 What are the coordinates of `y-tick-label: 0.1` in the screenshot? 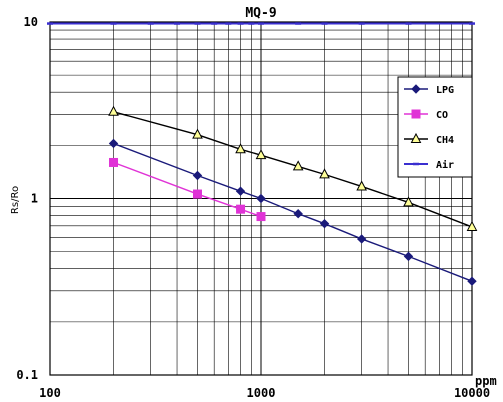 It's located at (27, 375).